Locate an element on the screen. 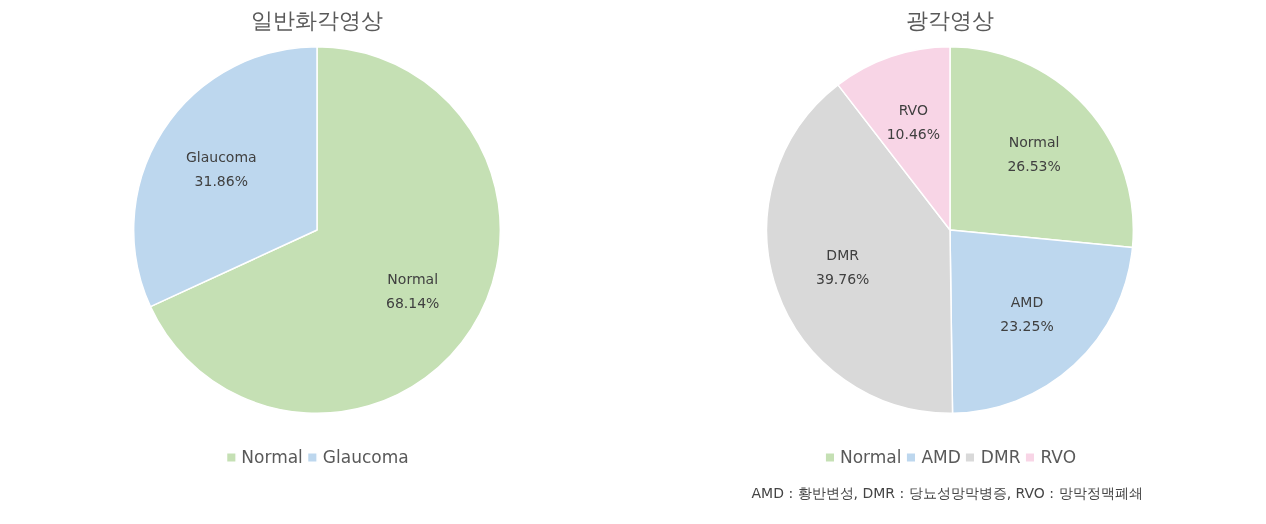 This screenshot has height=524, width=1266. legend-label: DMR is located at coordinates (1000, 457).